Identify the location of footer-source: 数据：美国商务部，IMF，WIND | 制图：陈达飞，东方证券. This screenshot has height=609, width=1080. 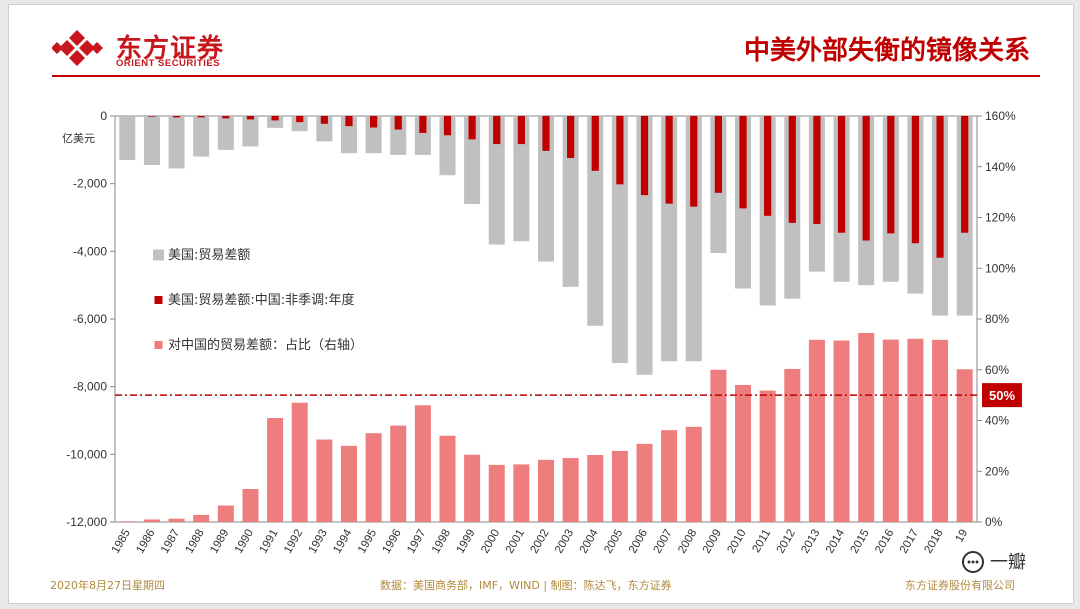
(526, 585).